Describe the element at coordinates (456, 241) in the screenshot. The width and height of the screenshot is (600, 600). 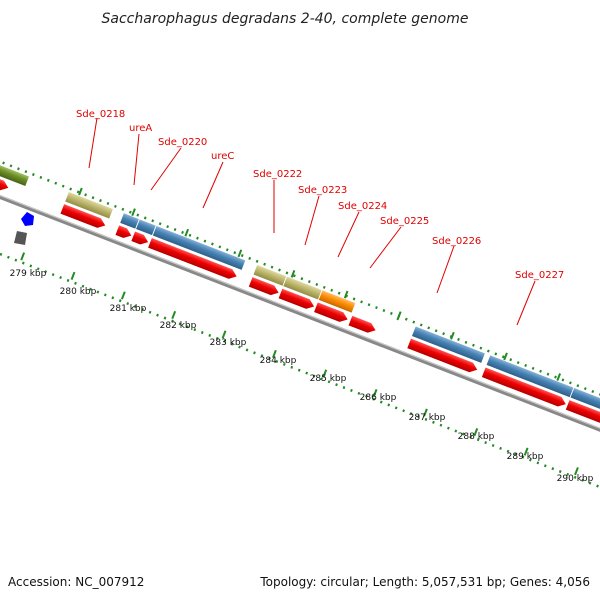
I see `svg-text: Sde_0226` at that location.